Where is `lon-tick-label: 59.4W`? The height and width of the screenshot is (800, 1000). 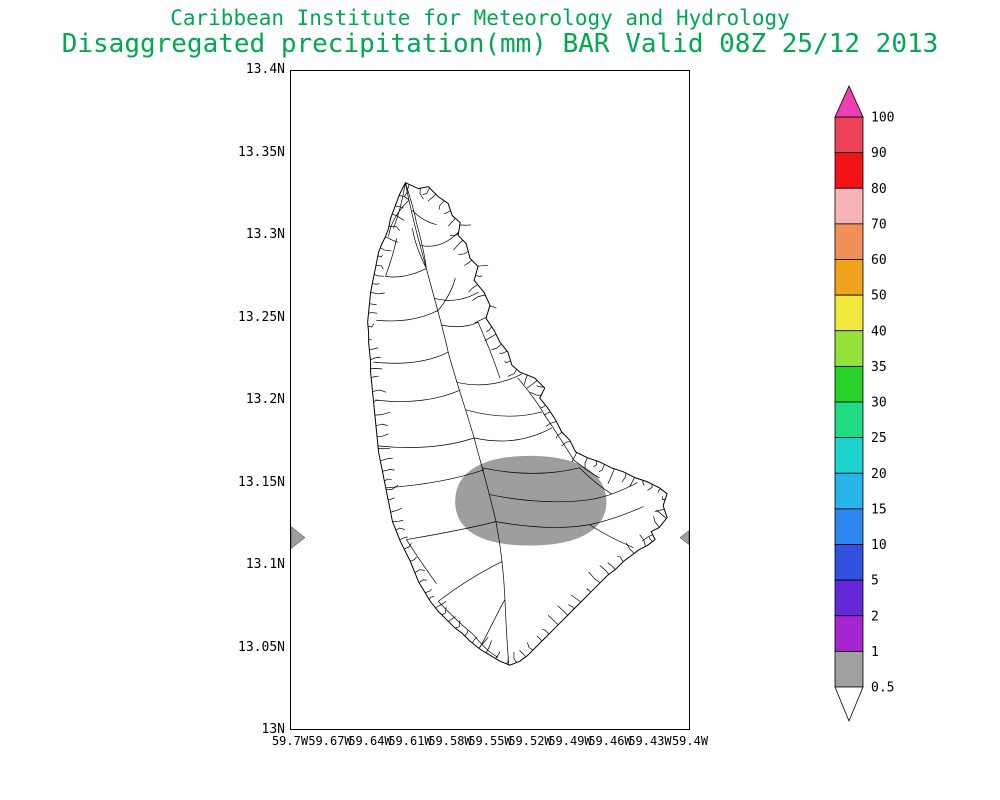
lon-tick-label: 59.4W is located at coordinates (690, 741).